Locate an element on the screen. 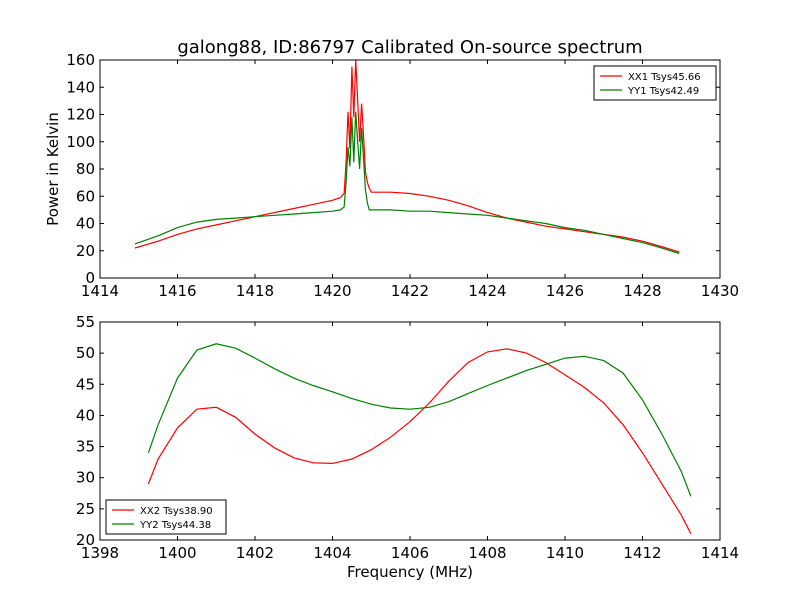  x-tick-label: 1420 is located at coordinates (332, 291).